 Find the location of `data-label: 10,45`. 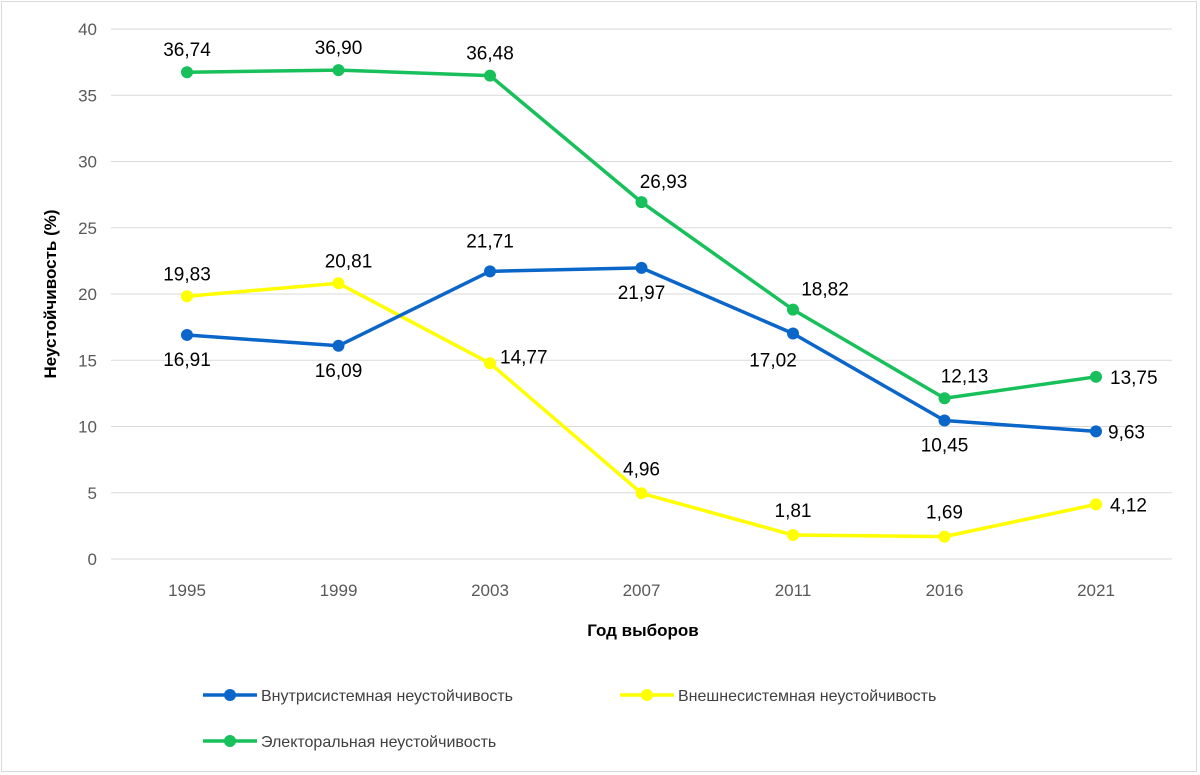

data-label: 10,45 is located at coordinates (945, 446).